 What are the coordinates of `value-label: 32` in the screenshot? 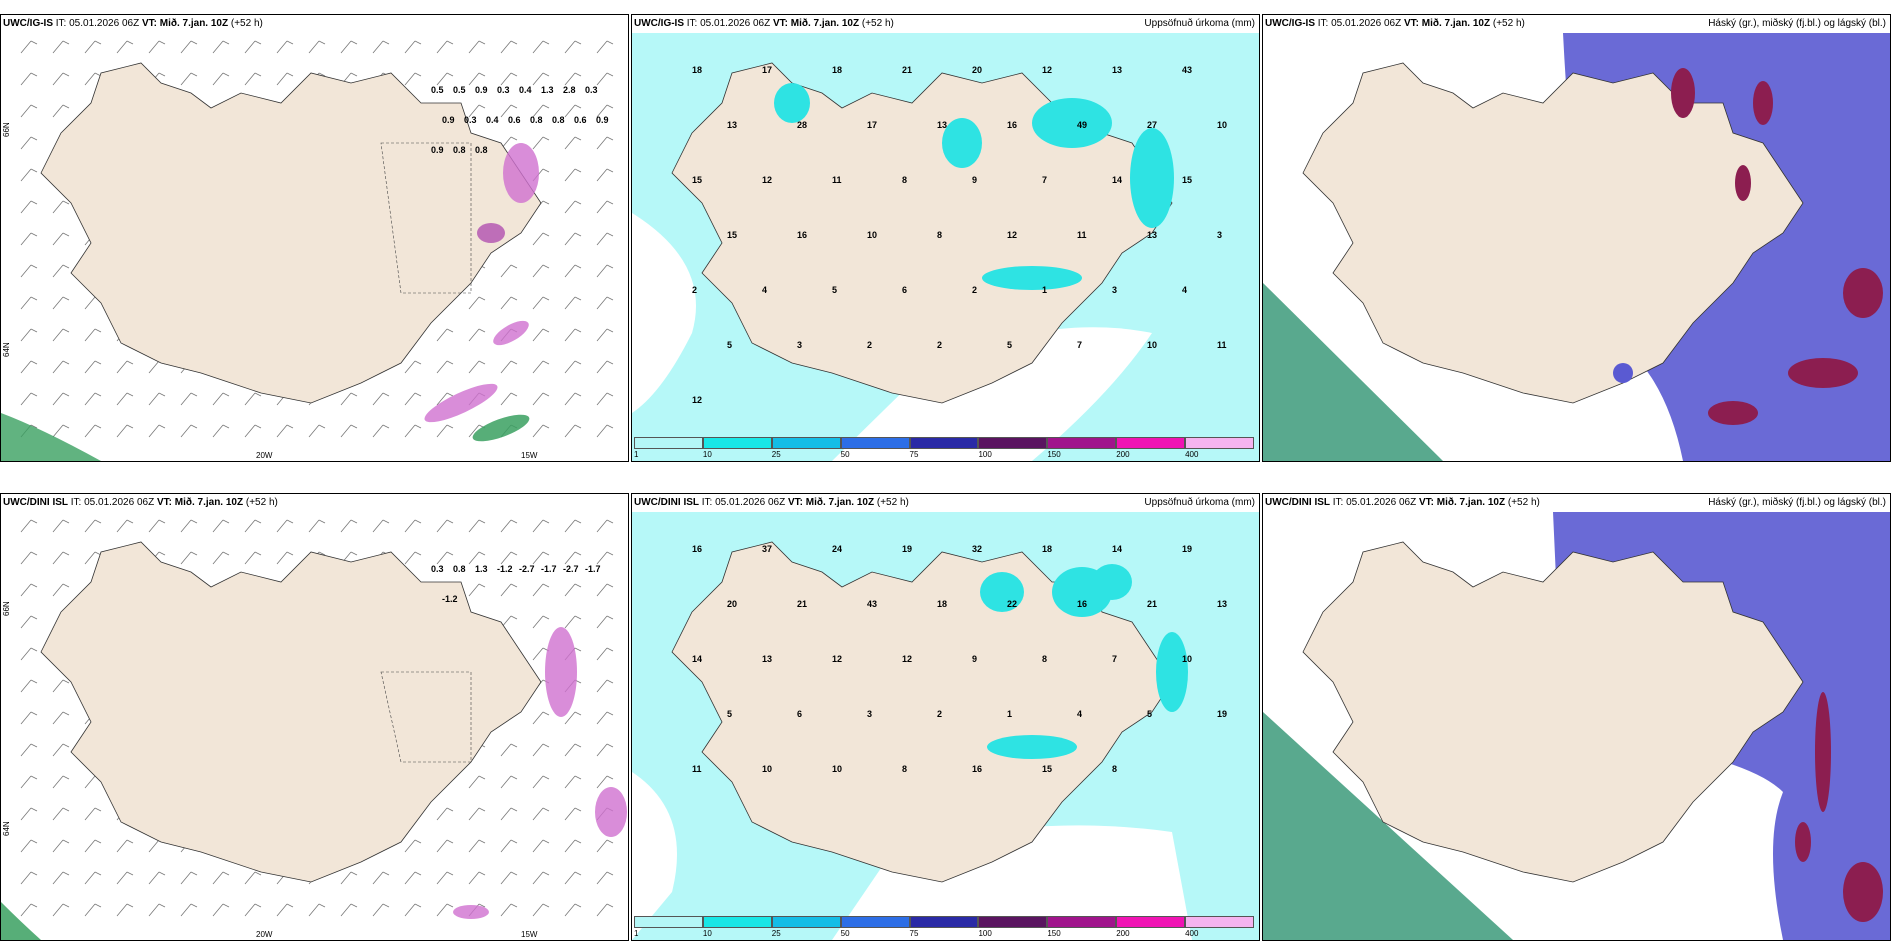 It's located at (977, 549).